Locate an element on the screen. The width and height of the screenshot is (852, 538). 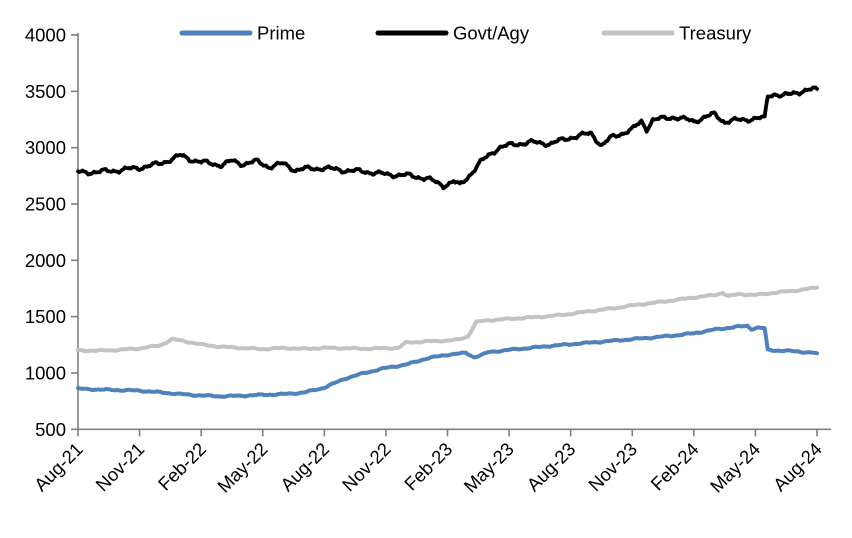
x-tick-label: Feb-24 is located at coordinates (674, 466).